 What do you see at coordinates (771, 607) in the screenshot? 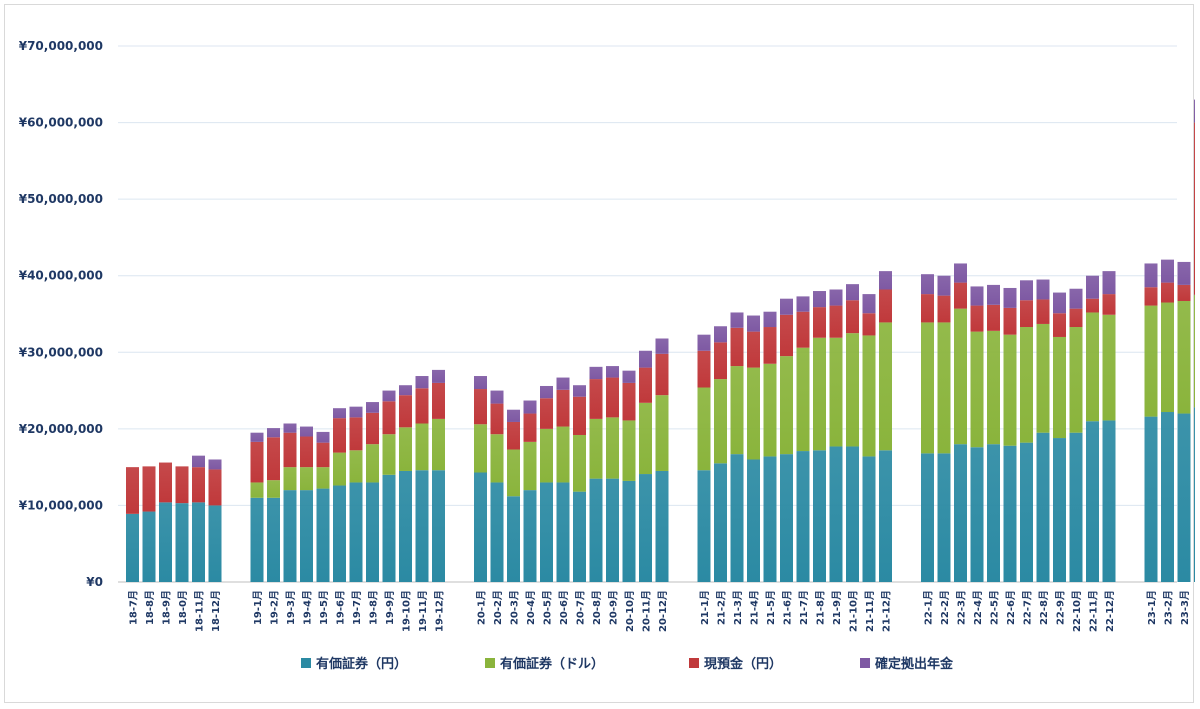
I see `x-tick-label: 21-5月` at bounding box center [771, 607].